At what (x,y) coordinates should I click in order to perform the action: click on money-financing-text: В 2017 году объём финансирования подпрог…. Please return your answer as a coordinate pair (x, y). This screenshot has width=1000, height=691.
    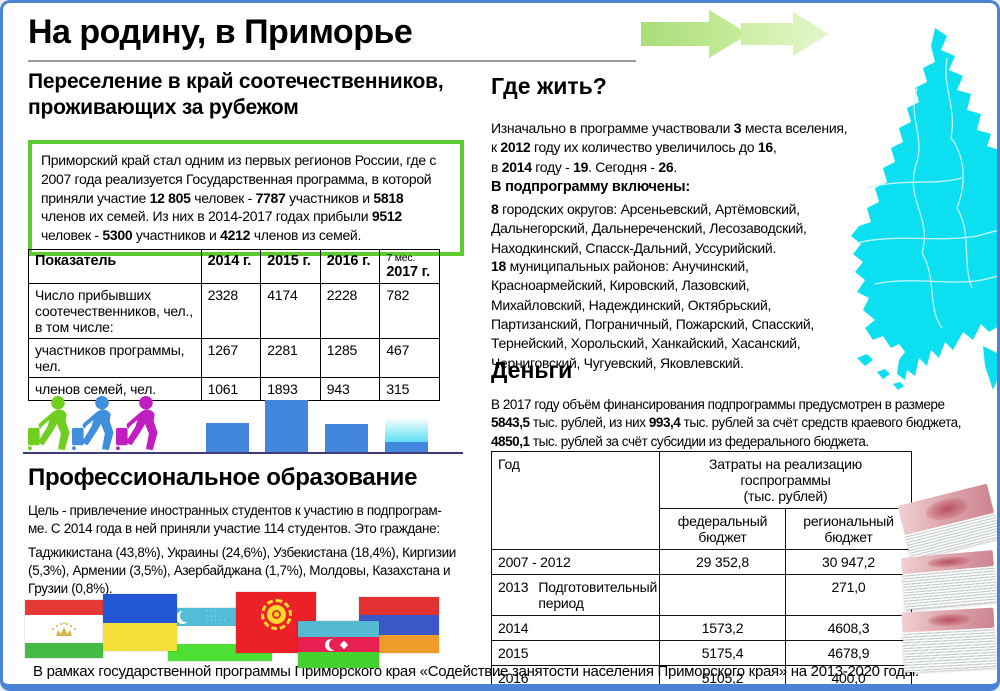
    Looking at the image, I should click on (726, 423).